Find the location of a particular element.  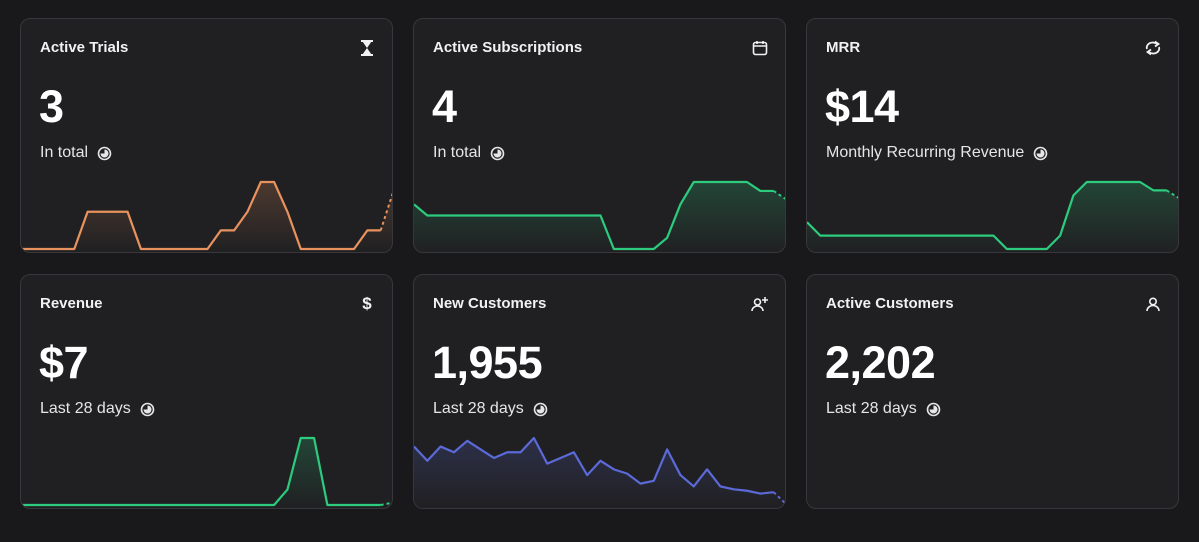

card-active-trials: Active Trials 3 In total is located at coordinates (206, 135).